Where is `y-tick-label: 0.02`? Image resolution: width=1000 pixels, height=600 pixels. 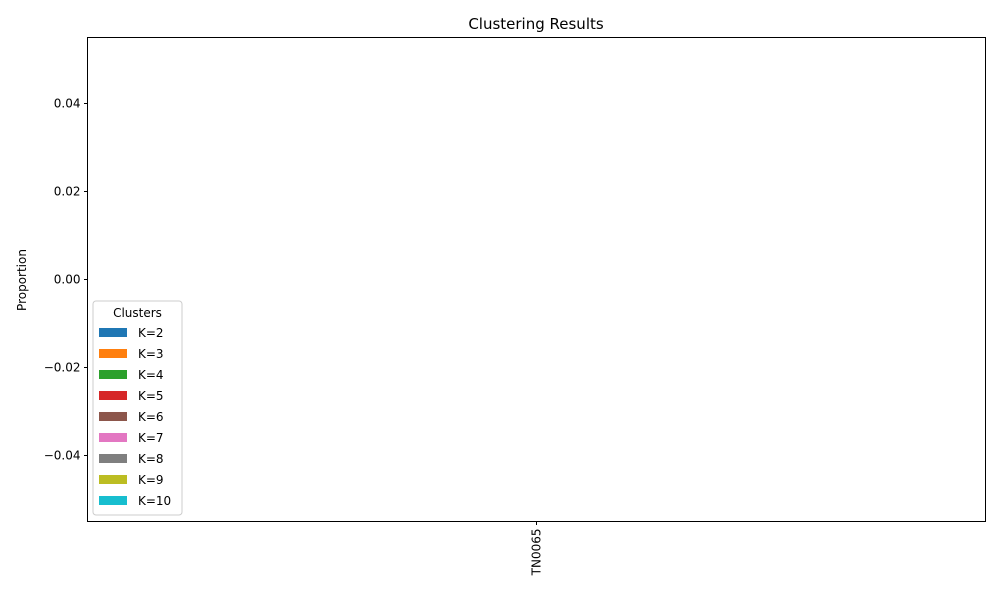
y-tick-label: 0.02 is located at coordinates (67, 192).